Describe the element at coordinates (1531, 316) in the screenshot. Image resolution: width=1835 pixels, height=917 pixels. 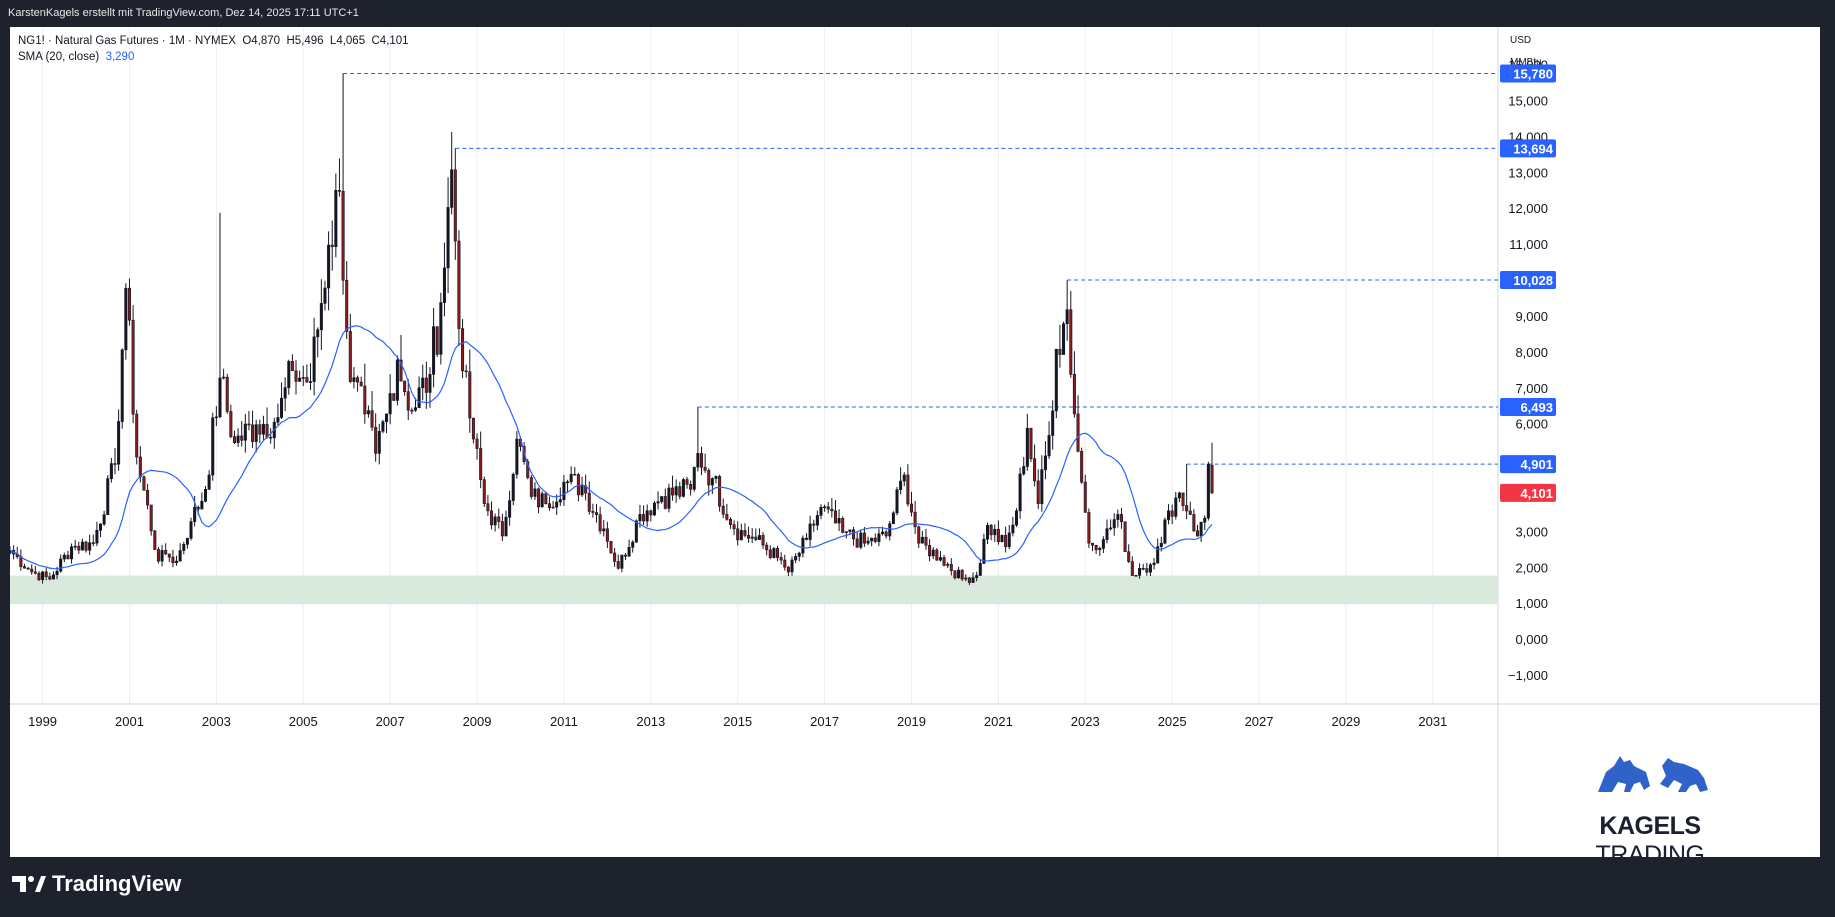
I see `y-tick-label: 9,000` at that location.